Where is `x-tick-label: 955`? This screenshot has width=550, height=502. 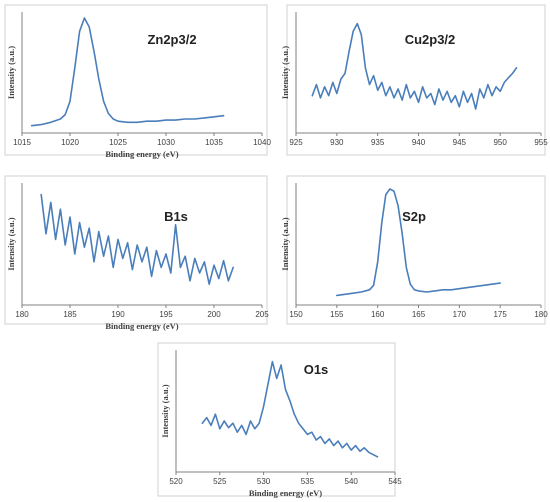
x-tick-label: 955 is located at coordinates (541, 142).